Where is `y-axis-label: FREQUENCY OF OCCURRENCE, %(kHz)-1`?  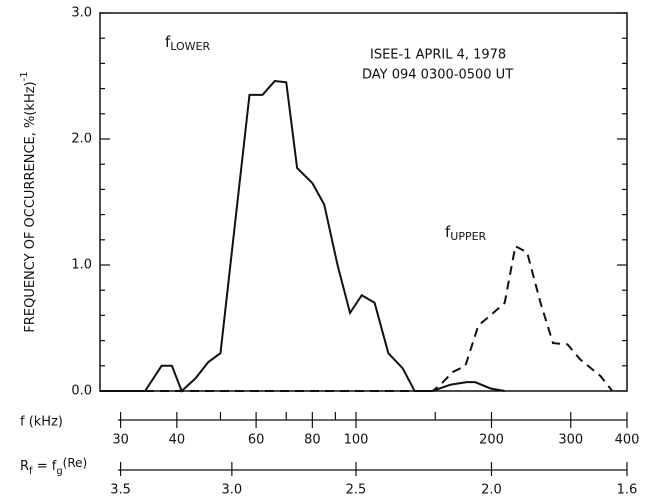 y-axis-label: FREQUENCY OF OCCURRENCE, %(kHz)-1 is located at coordinates (28, 201).